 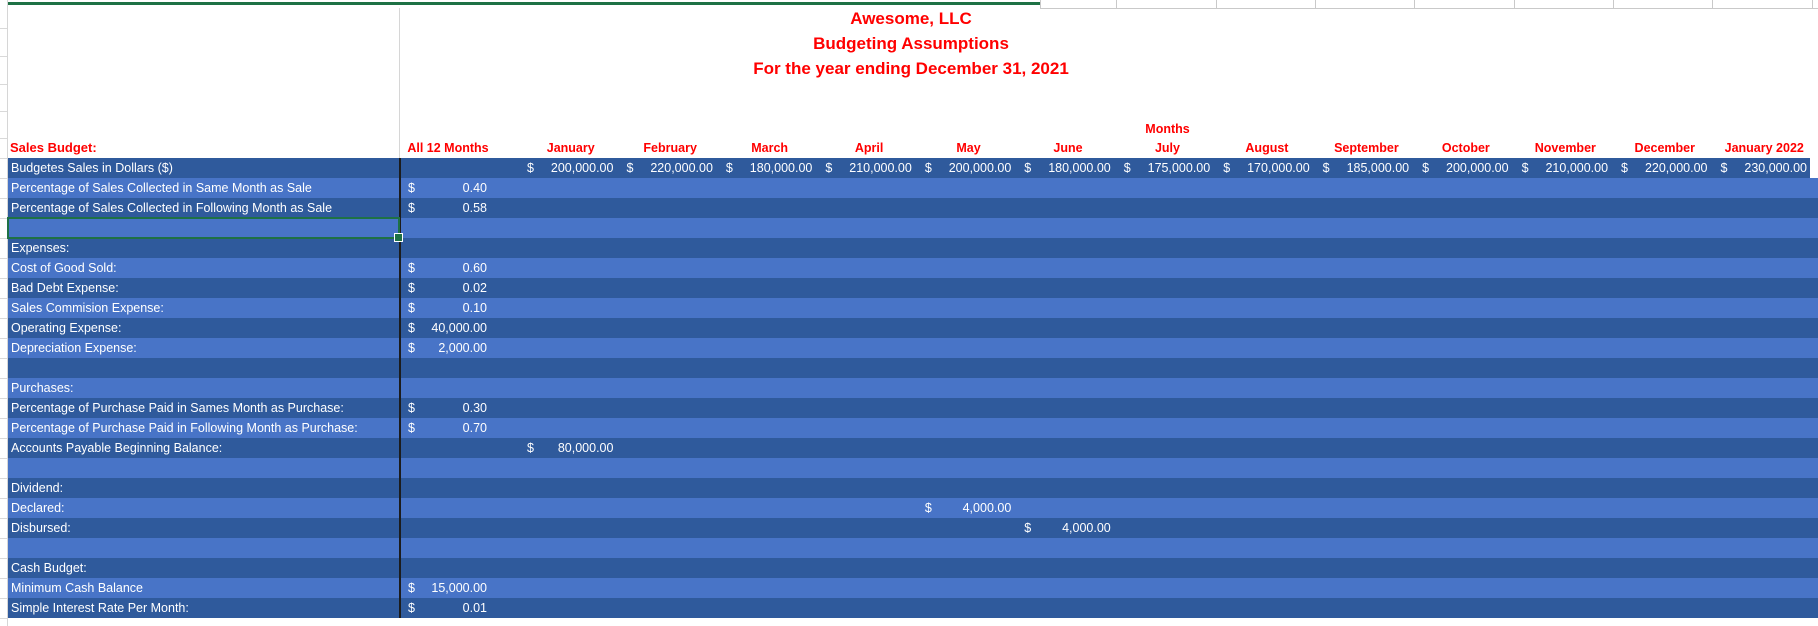 I want to click on column-header-november: November, so click(x=1565, y=148).